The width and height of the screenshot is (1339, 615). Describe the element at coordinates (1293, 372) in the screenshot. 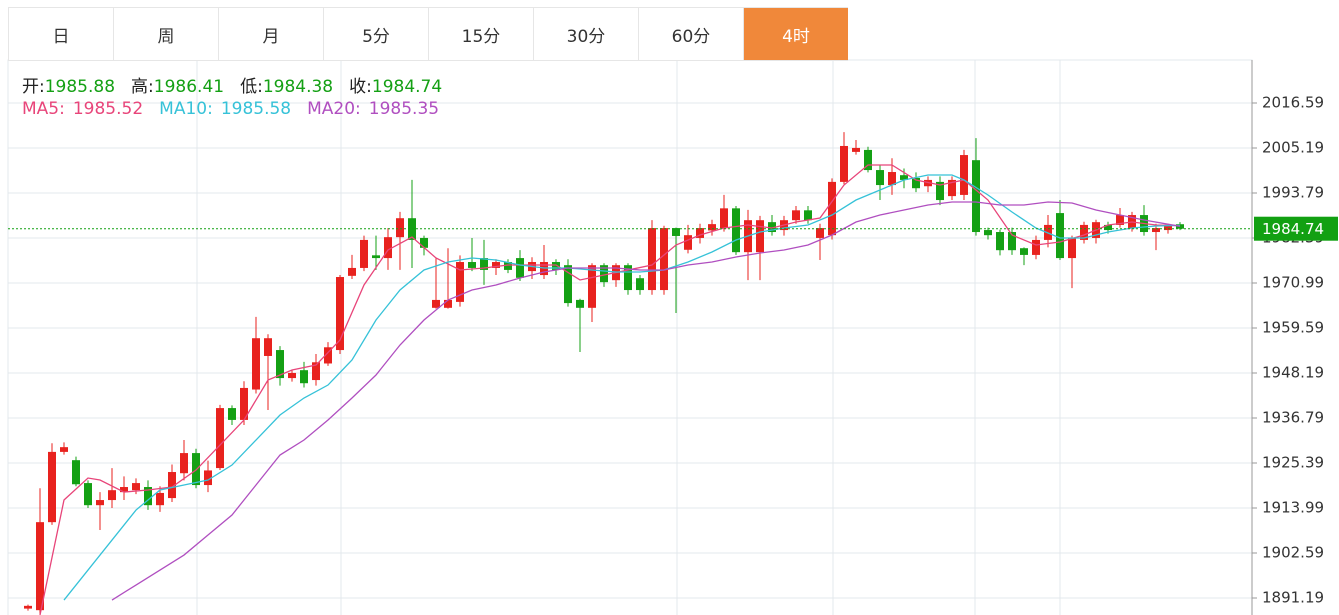

I see `y-tick-label: 1948.19` at that location.